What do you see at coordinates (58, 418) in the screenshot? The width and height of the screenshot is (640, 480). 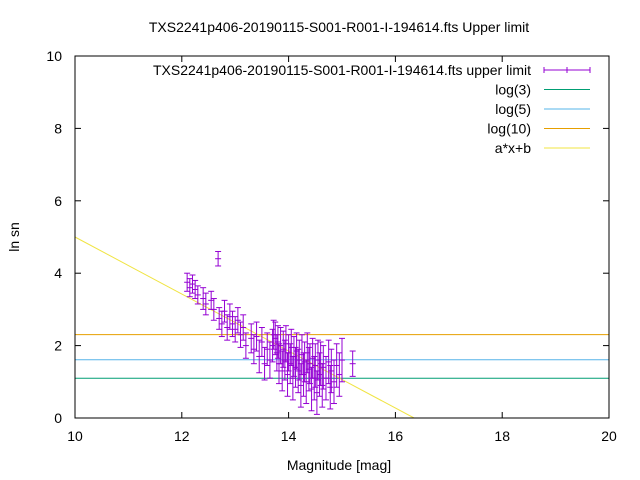 I see `y-tick-label: 0` at bounding box center [58, 418].